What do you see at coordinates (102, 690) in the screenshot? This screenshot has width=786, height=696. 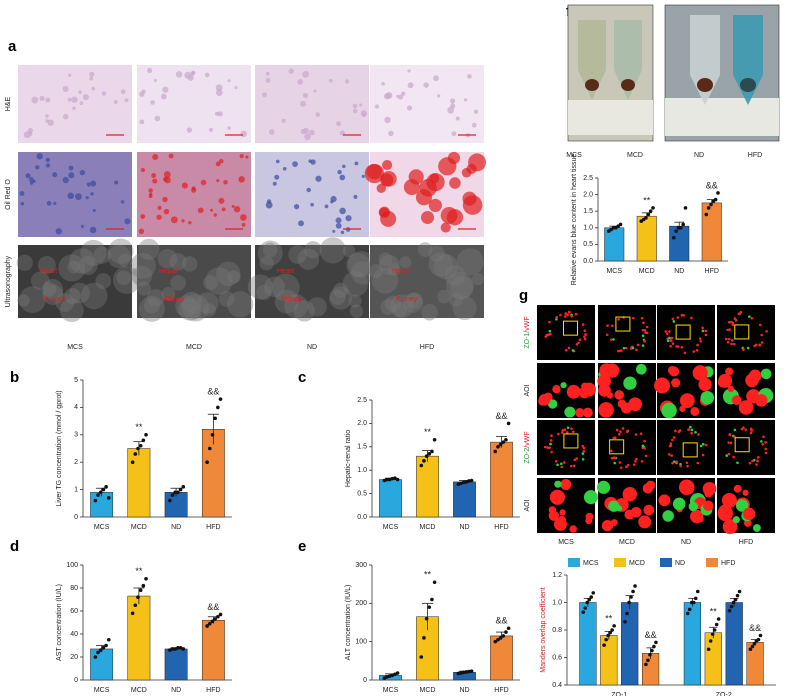 I see `x-tick-label: MCS` at bounding box center [102, 690].